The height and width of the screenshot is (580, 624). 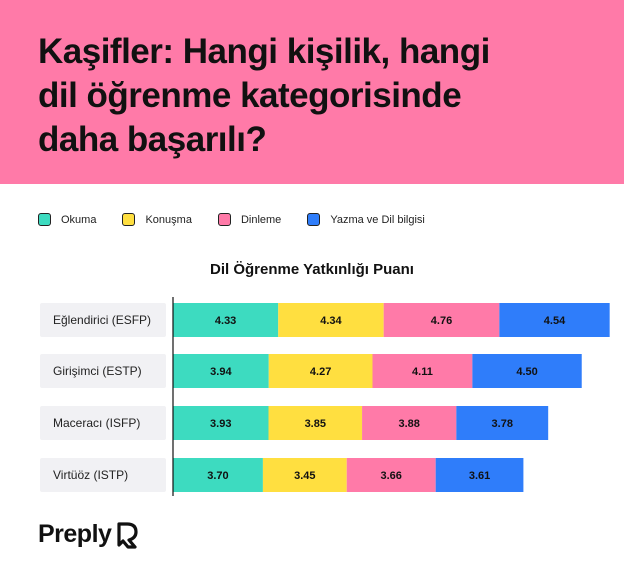 I want to click on bar-value-label: 3.61, so click(x=479, y=476).